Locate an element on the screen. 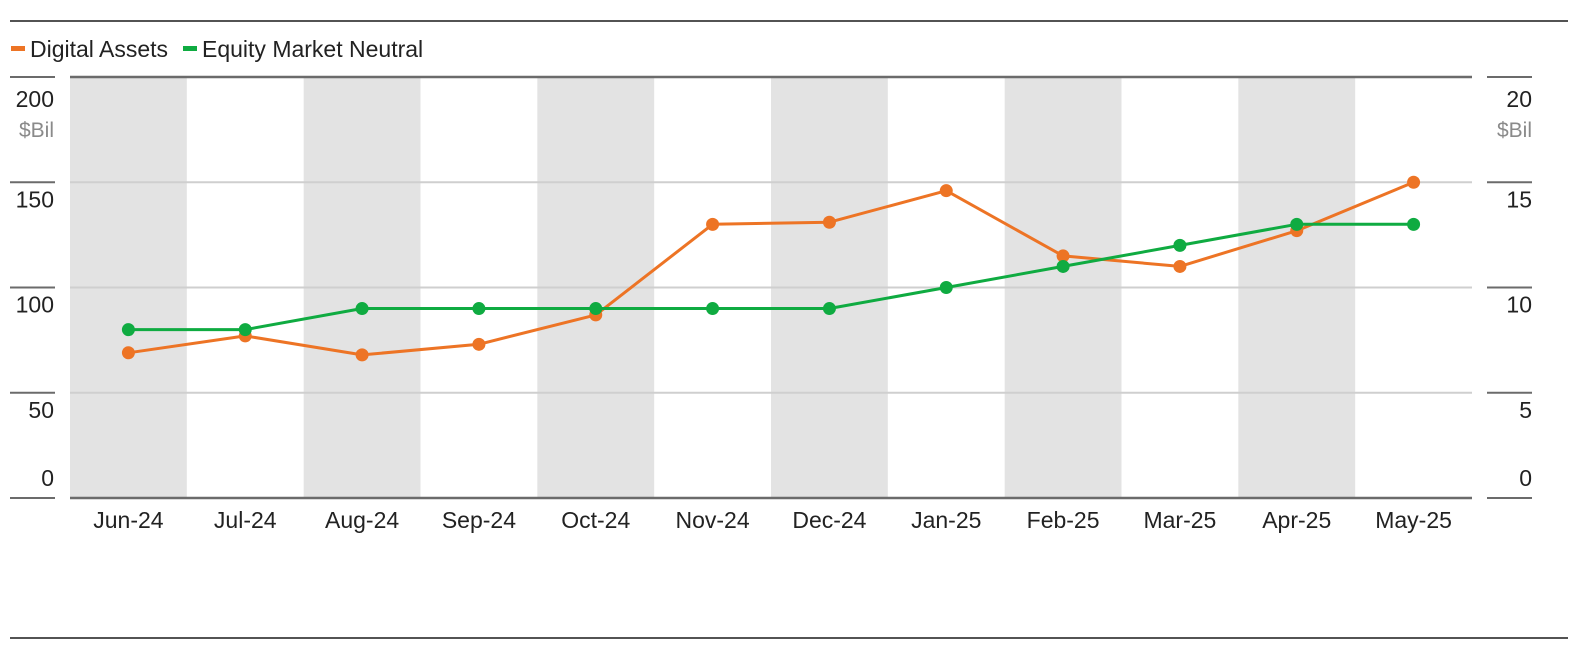 This screenshot has width=1580, height=652. legend-item-equity-market-neutral: Equity Market Neutral is located at coordinates (303, 49).